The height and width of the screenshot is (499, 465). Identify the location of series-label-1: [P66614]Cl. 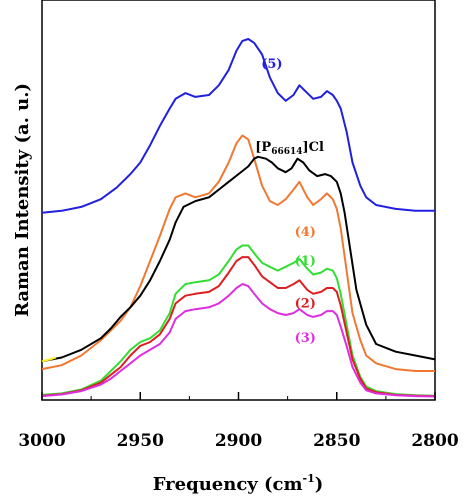
(289, 148).